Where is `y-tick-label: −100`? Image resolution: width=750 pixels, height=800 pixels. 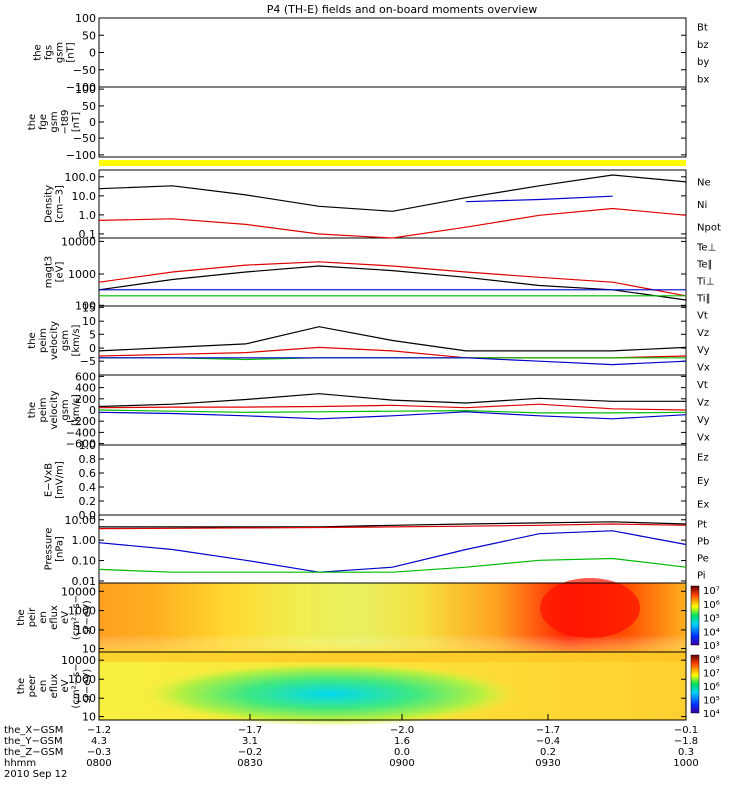 y-tick-label: −100 is located at coordinates (81, 87).